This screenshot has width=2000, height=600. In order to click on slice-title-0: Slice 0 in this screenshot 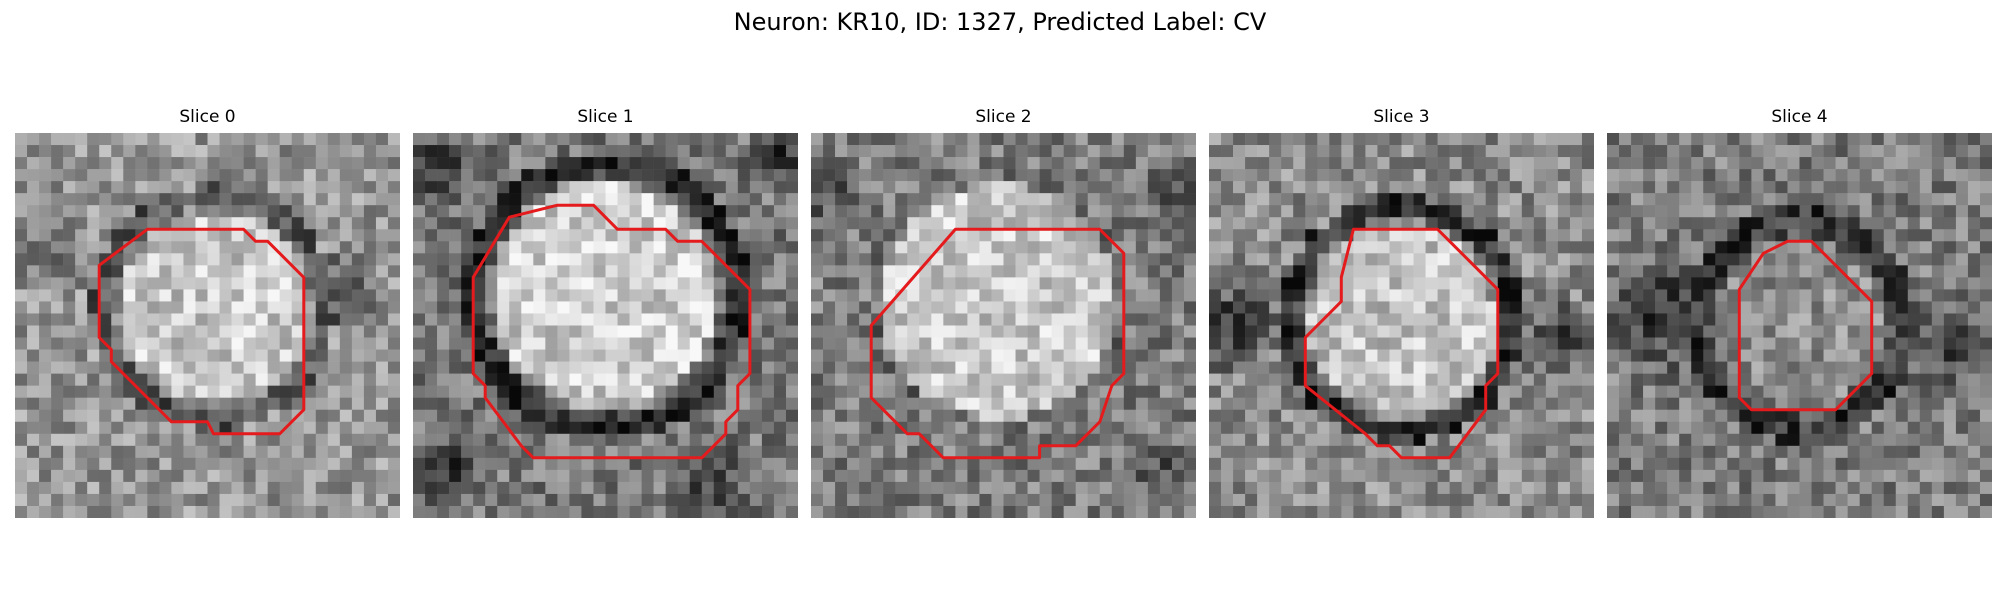, I will do `click(207, 117)`.